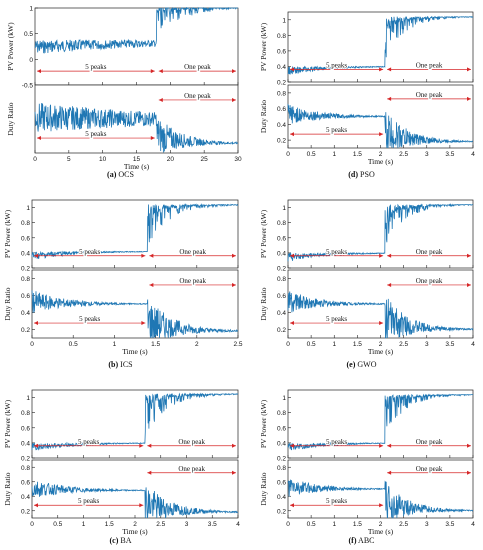 This screenshot has width=483, height=550. Describe the element at coordinates (381, 351) in the screenshot. I see `panel-e-xlabel: Time (s)` at that location.